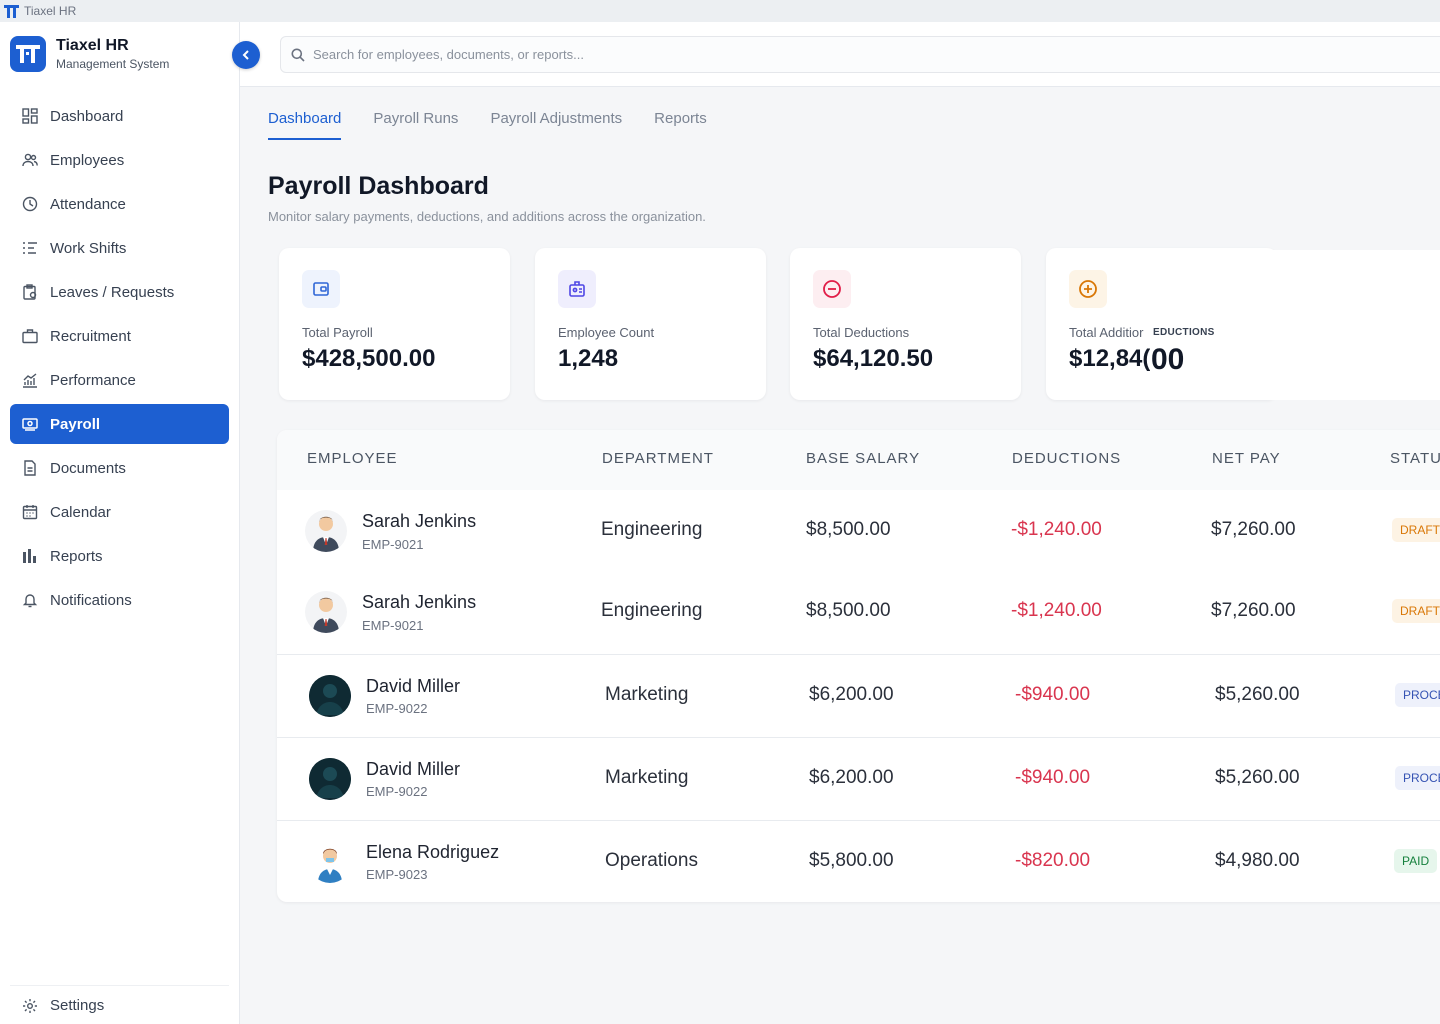 This screenshot has height=1024, width=1440. I want to click on search-bar, so click(860, 54).